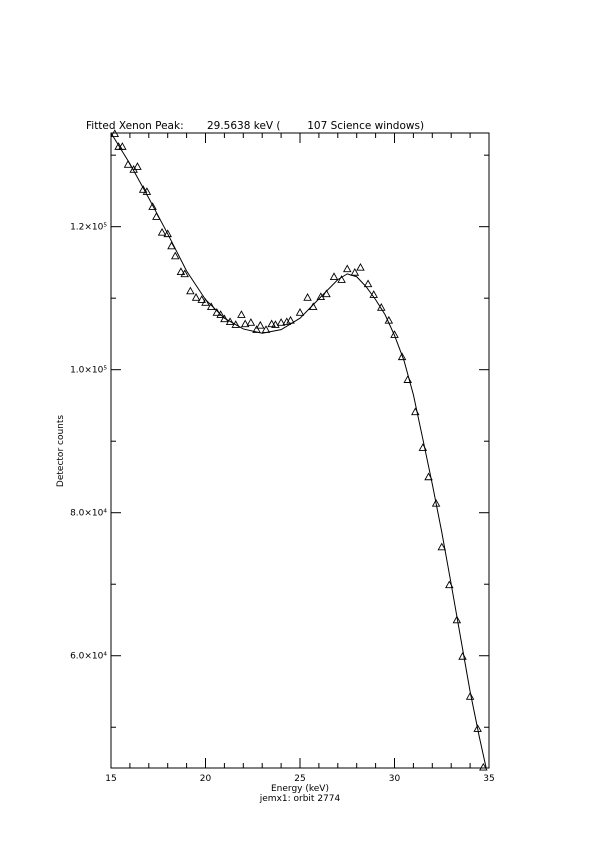 This screenshot has width=595, height=846. What do you see at coordinates (300, 789) in the screenshot?
I see `x-axis-label: Energy (keV)` at bounding box center [300, 789].